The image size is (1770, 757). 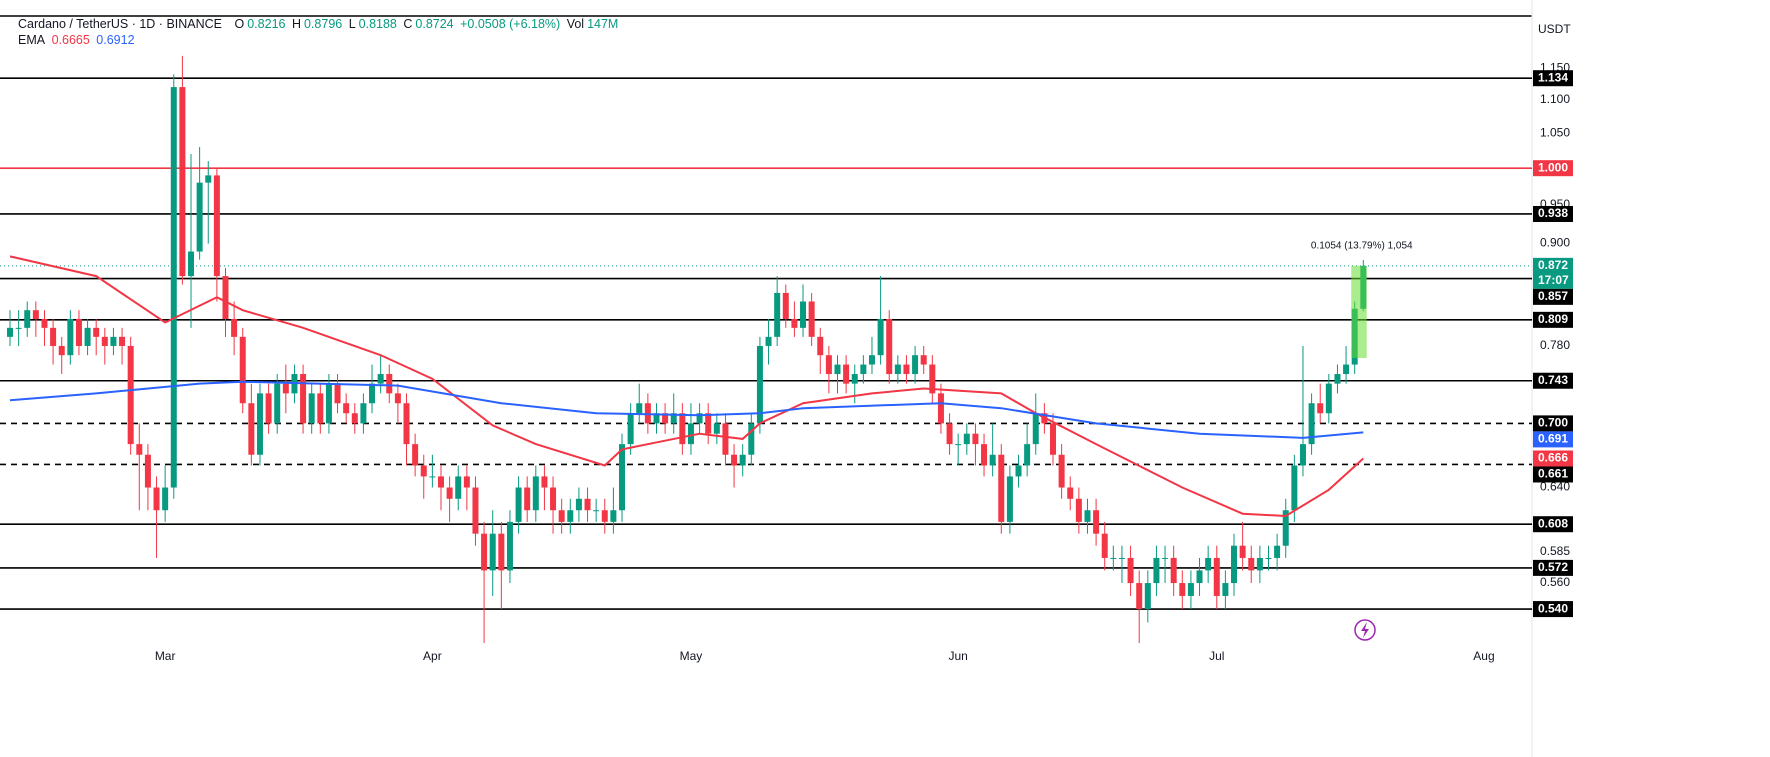 I want to click on y-tick-label: 0.585, so click(x=1555, y=551).